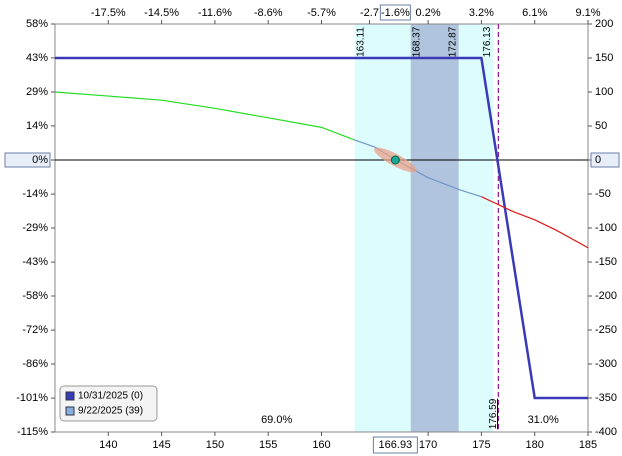 This screenshot has width=622, height=456. I want to click on y2-tick-label: -115%, so click(32, 432).